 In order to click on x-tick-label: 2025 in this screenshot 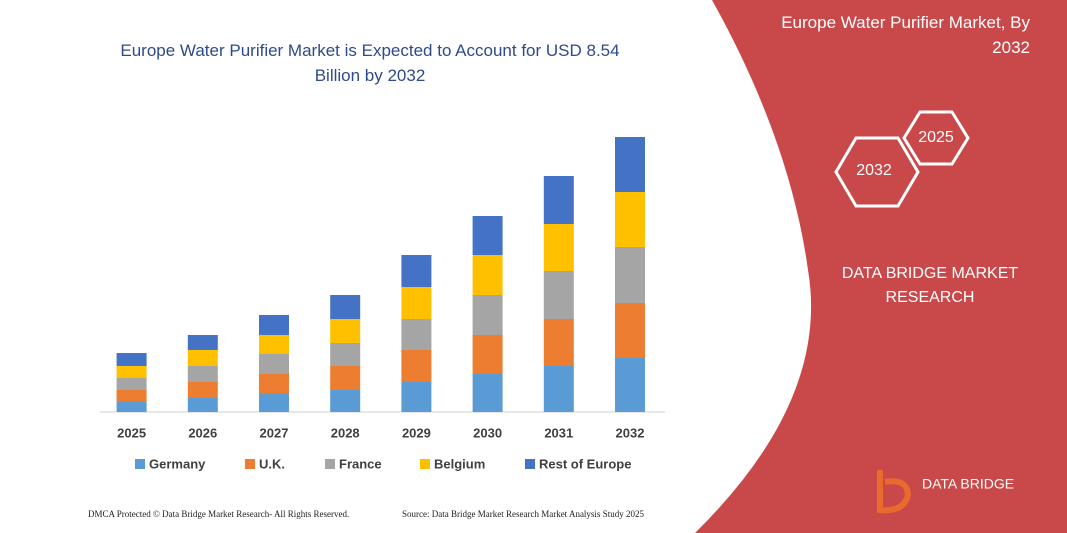, I will do `click(131, 432)`.